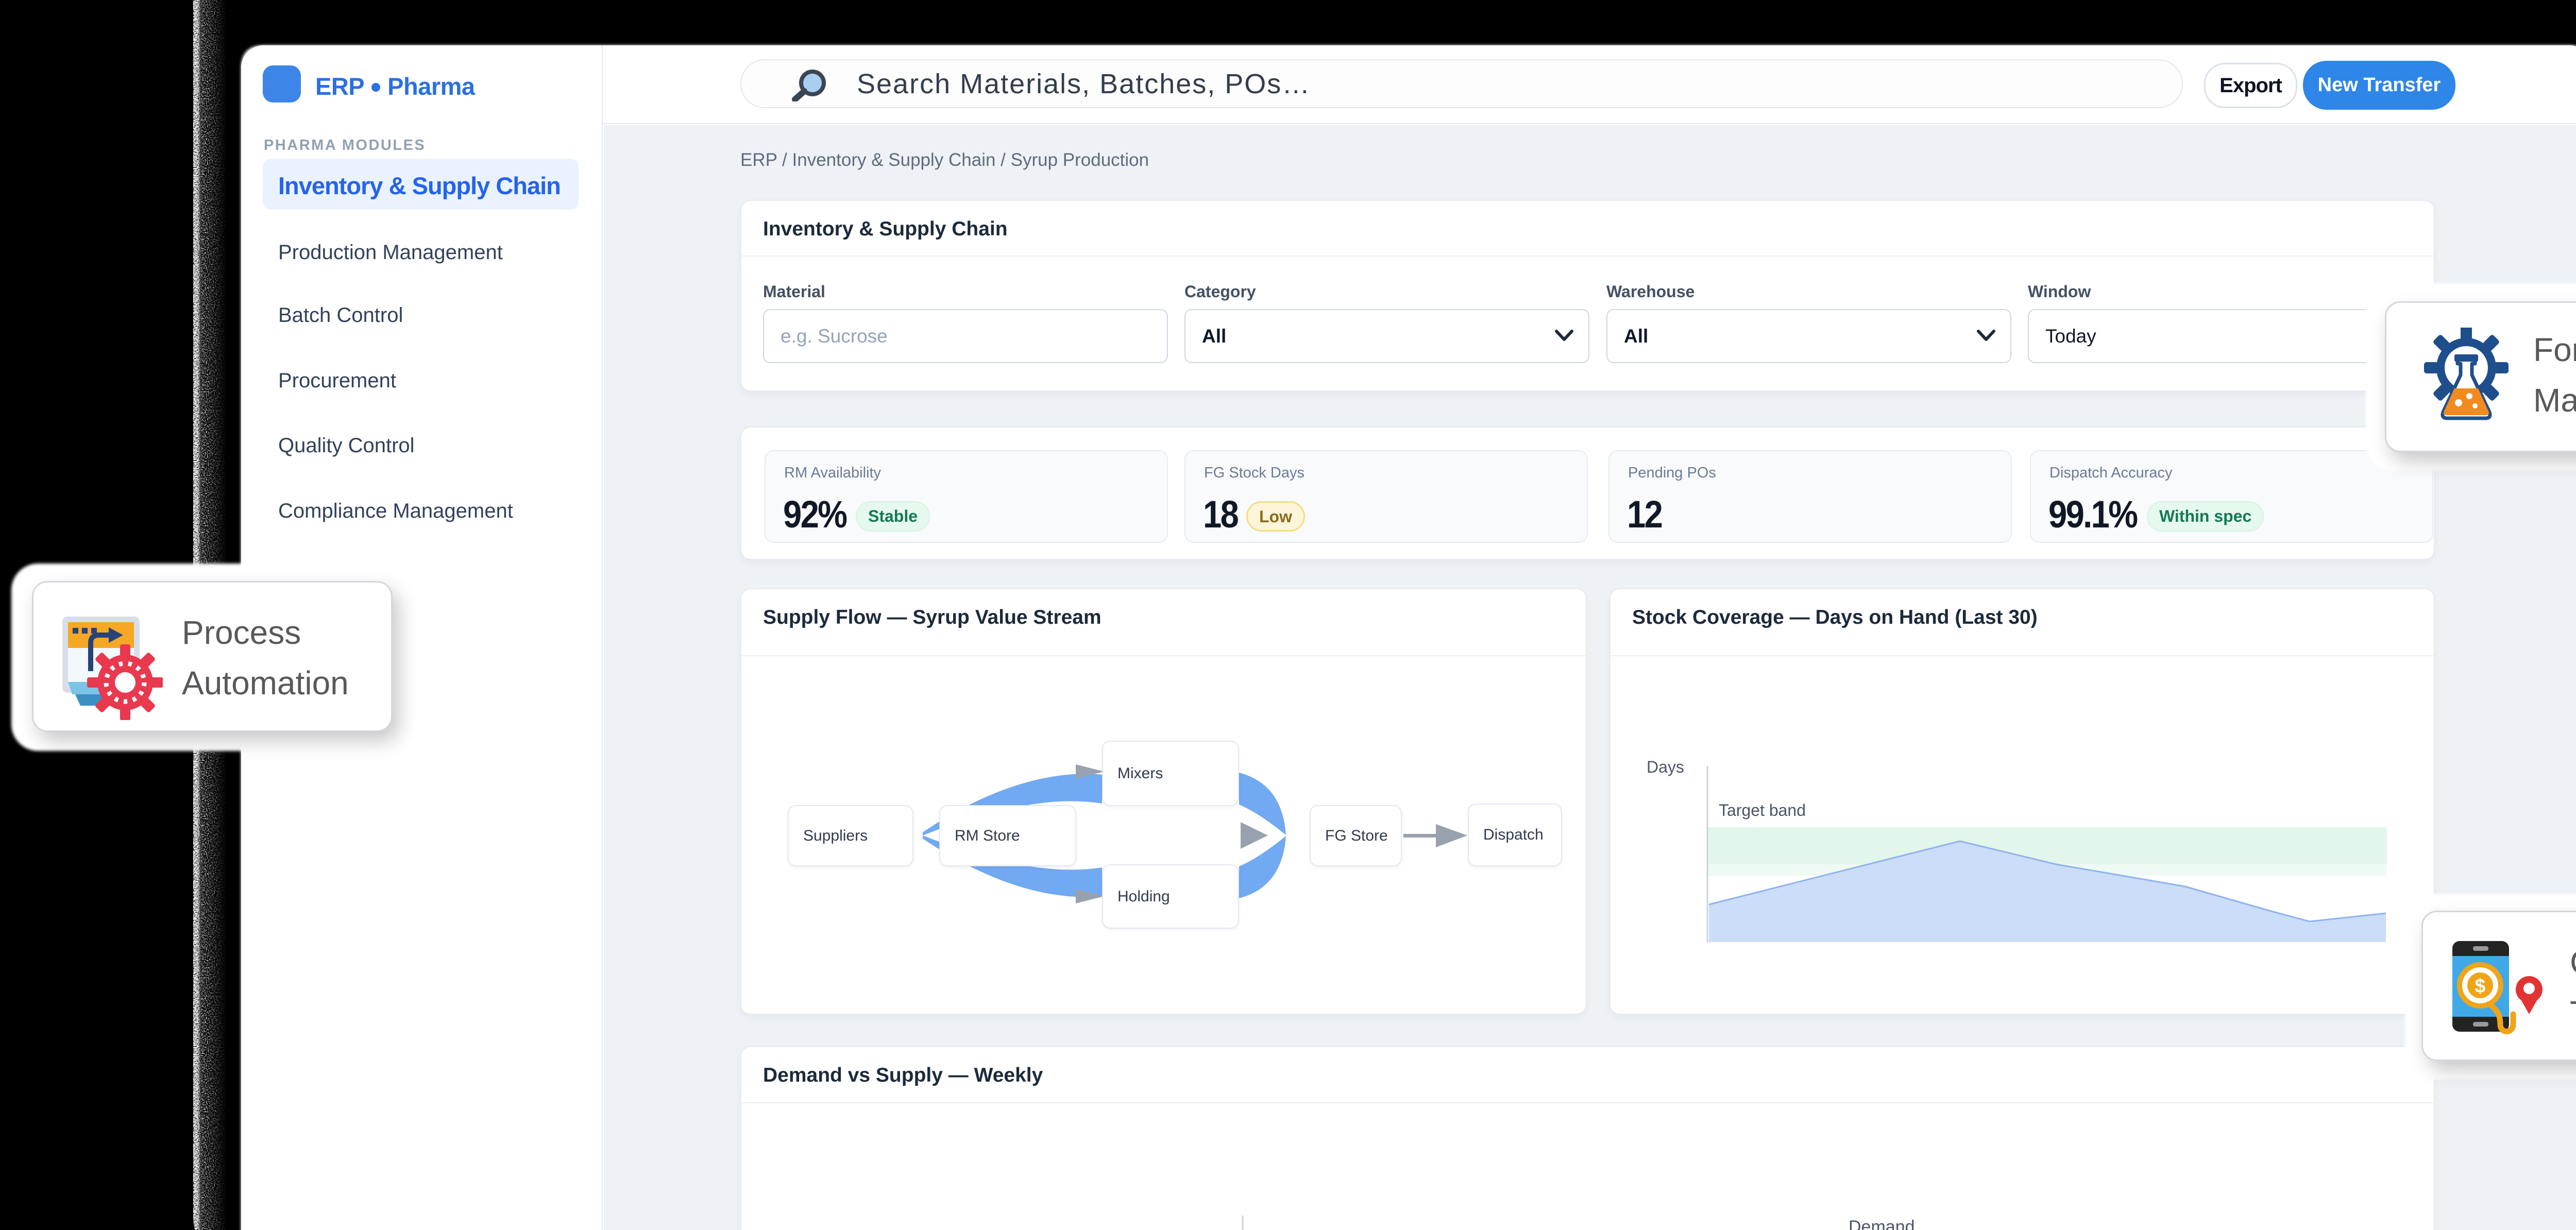 The width and height of the screenshot is (2576, 1230). What do you see at coordinates (1665, 767) in the screenshot?
I see `svg-text: Days` at bounding box center [1665, 767].